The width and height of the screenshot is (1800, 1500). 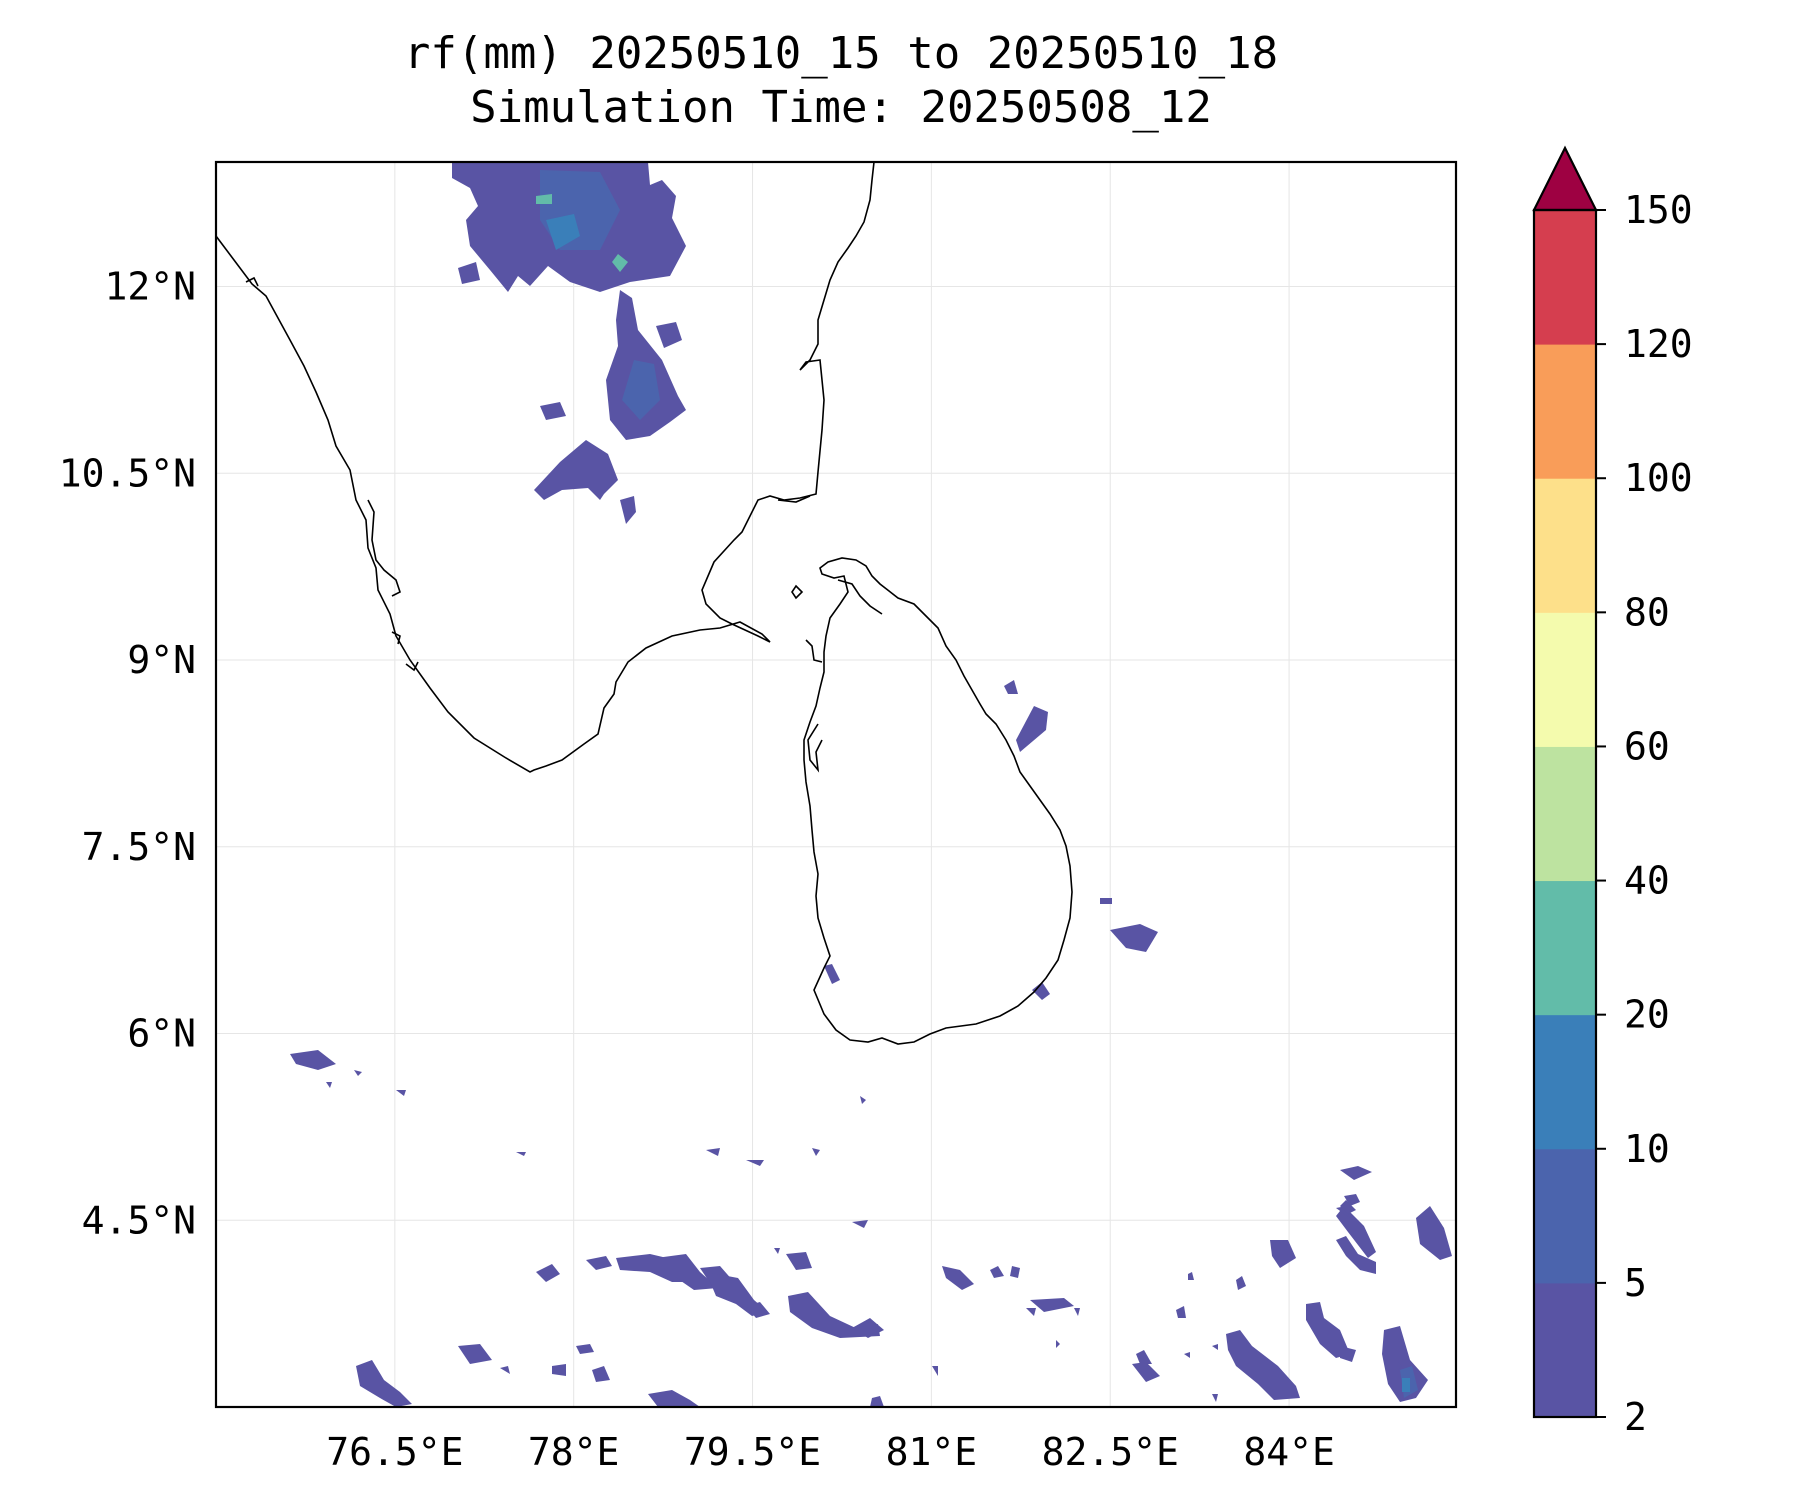 I want to click on colorbar-extend-arrow, so click(x=1565, y=178).